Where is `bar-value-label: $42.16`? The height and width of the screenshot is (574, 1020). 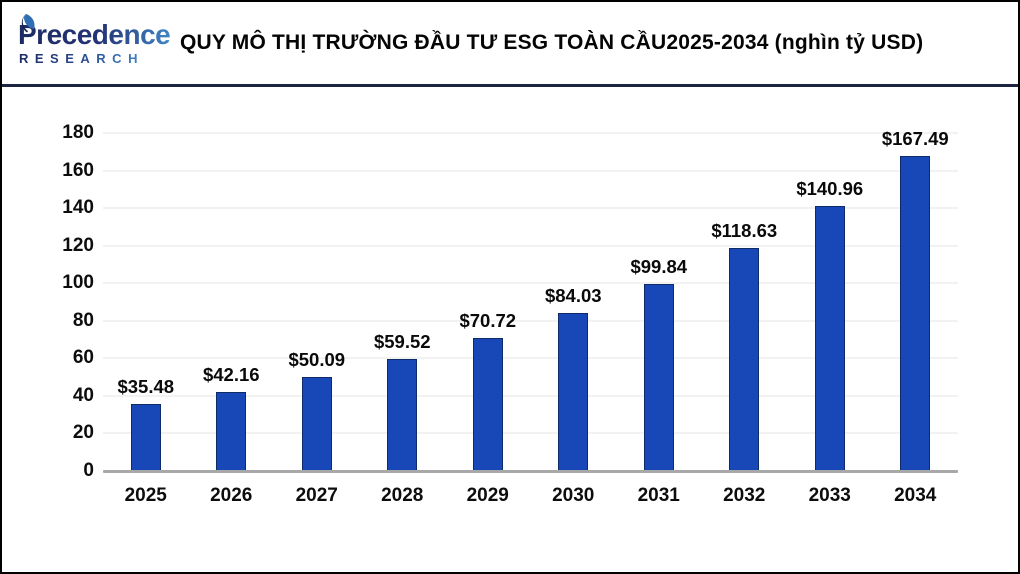 bar-value-label: $42.16 is located at coordinates (231, 374).